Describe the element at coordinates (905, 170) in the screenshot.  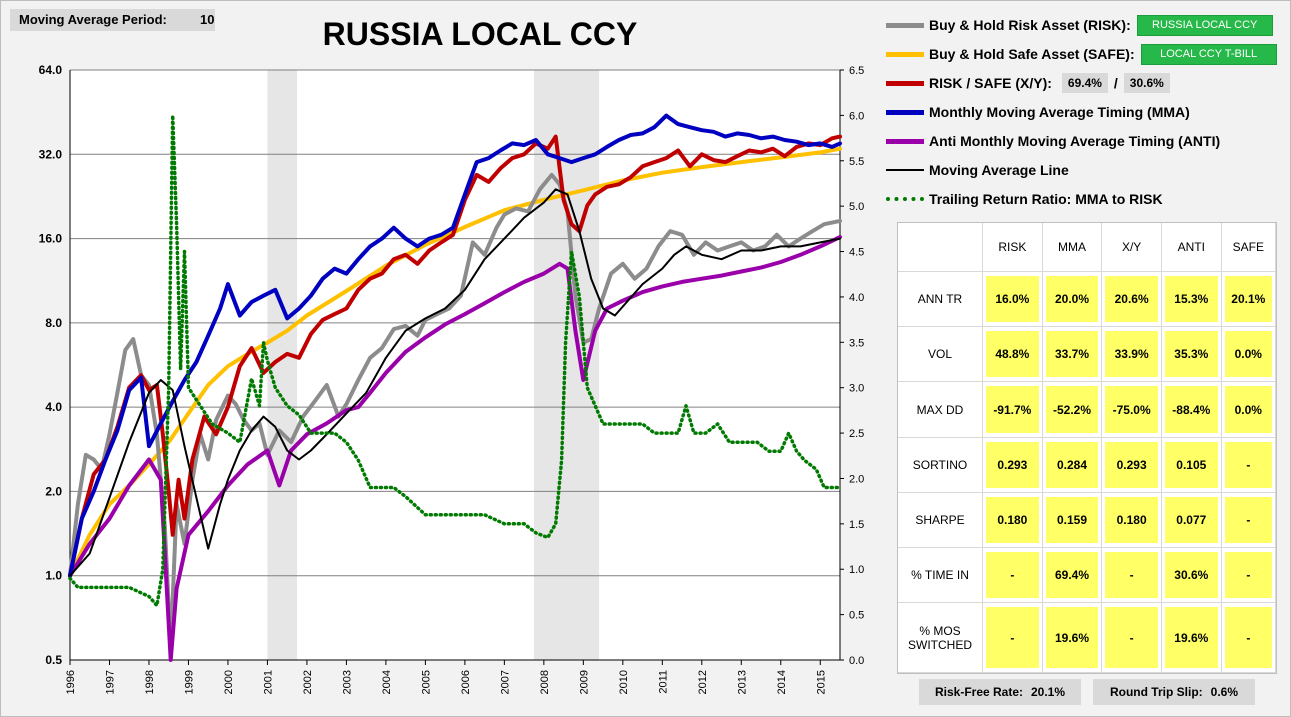
I see `maline-swatch` at that location.